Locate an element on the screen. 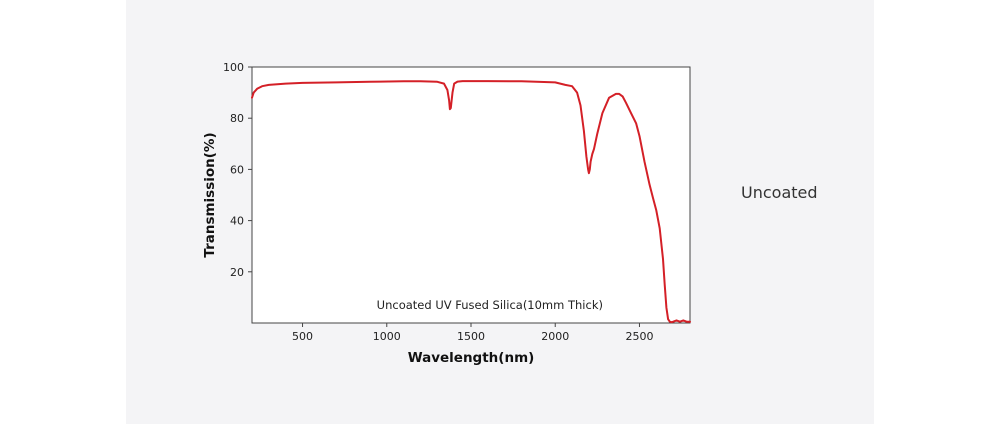 This screenshot has width=1000, height=424. x-tick-label: 1000 is located at coordinates (387, 336).